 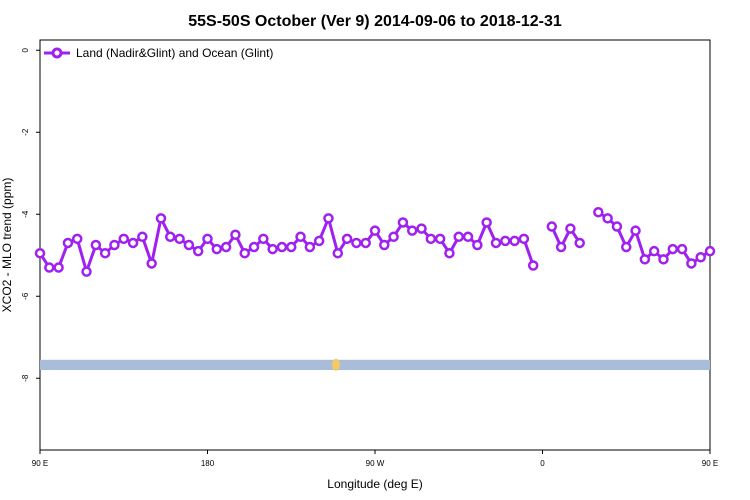 What do you see at coordinates (375, 463) in the screenshot?
I see `x-tick-label: 90 W` at bounding box center [375, 463].